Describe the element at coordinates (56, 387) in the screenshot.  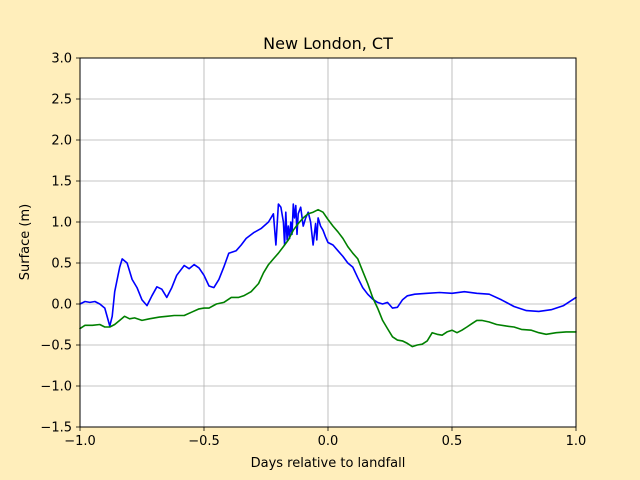
I see `y-tick-label: −1.0` at that location.